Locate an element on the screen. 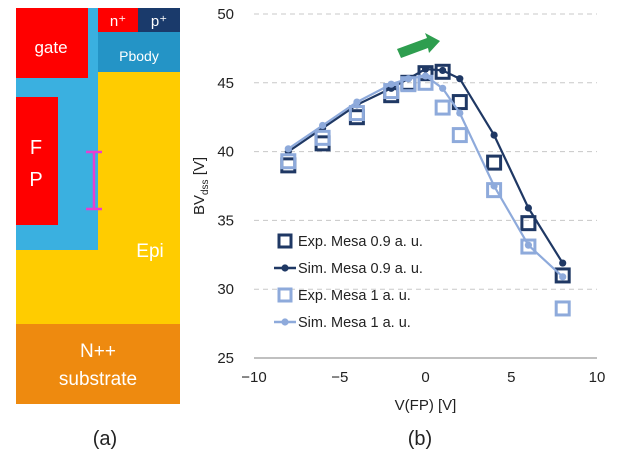 This screenshot has height=460, width=621. legend-item-0: Exp. Mesa 0.9 a. u. is located at coordinates (350, 241).